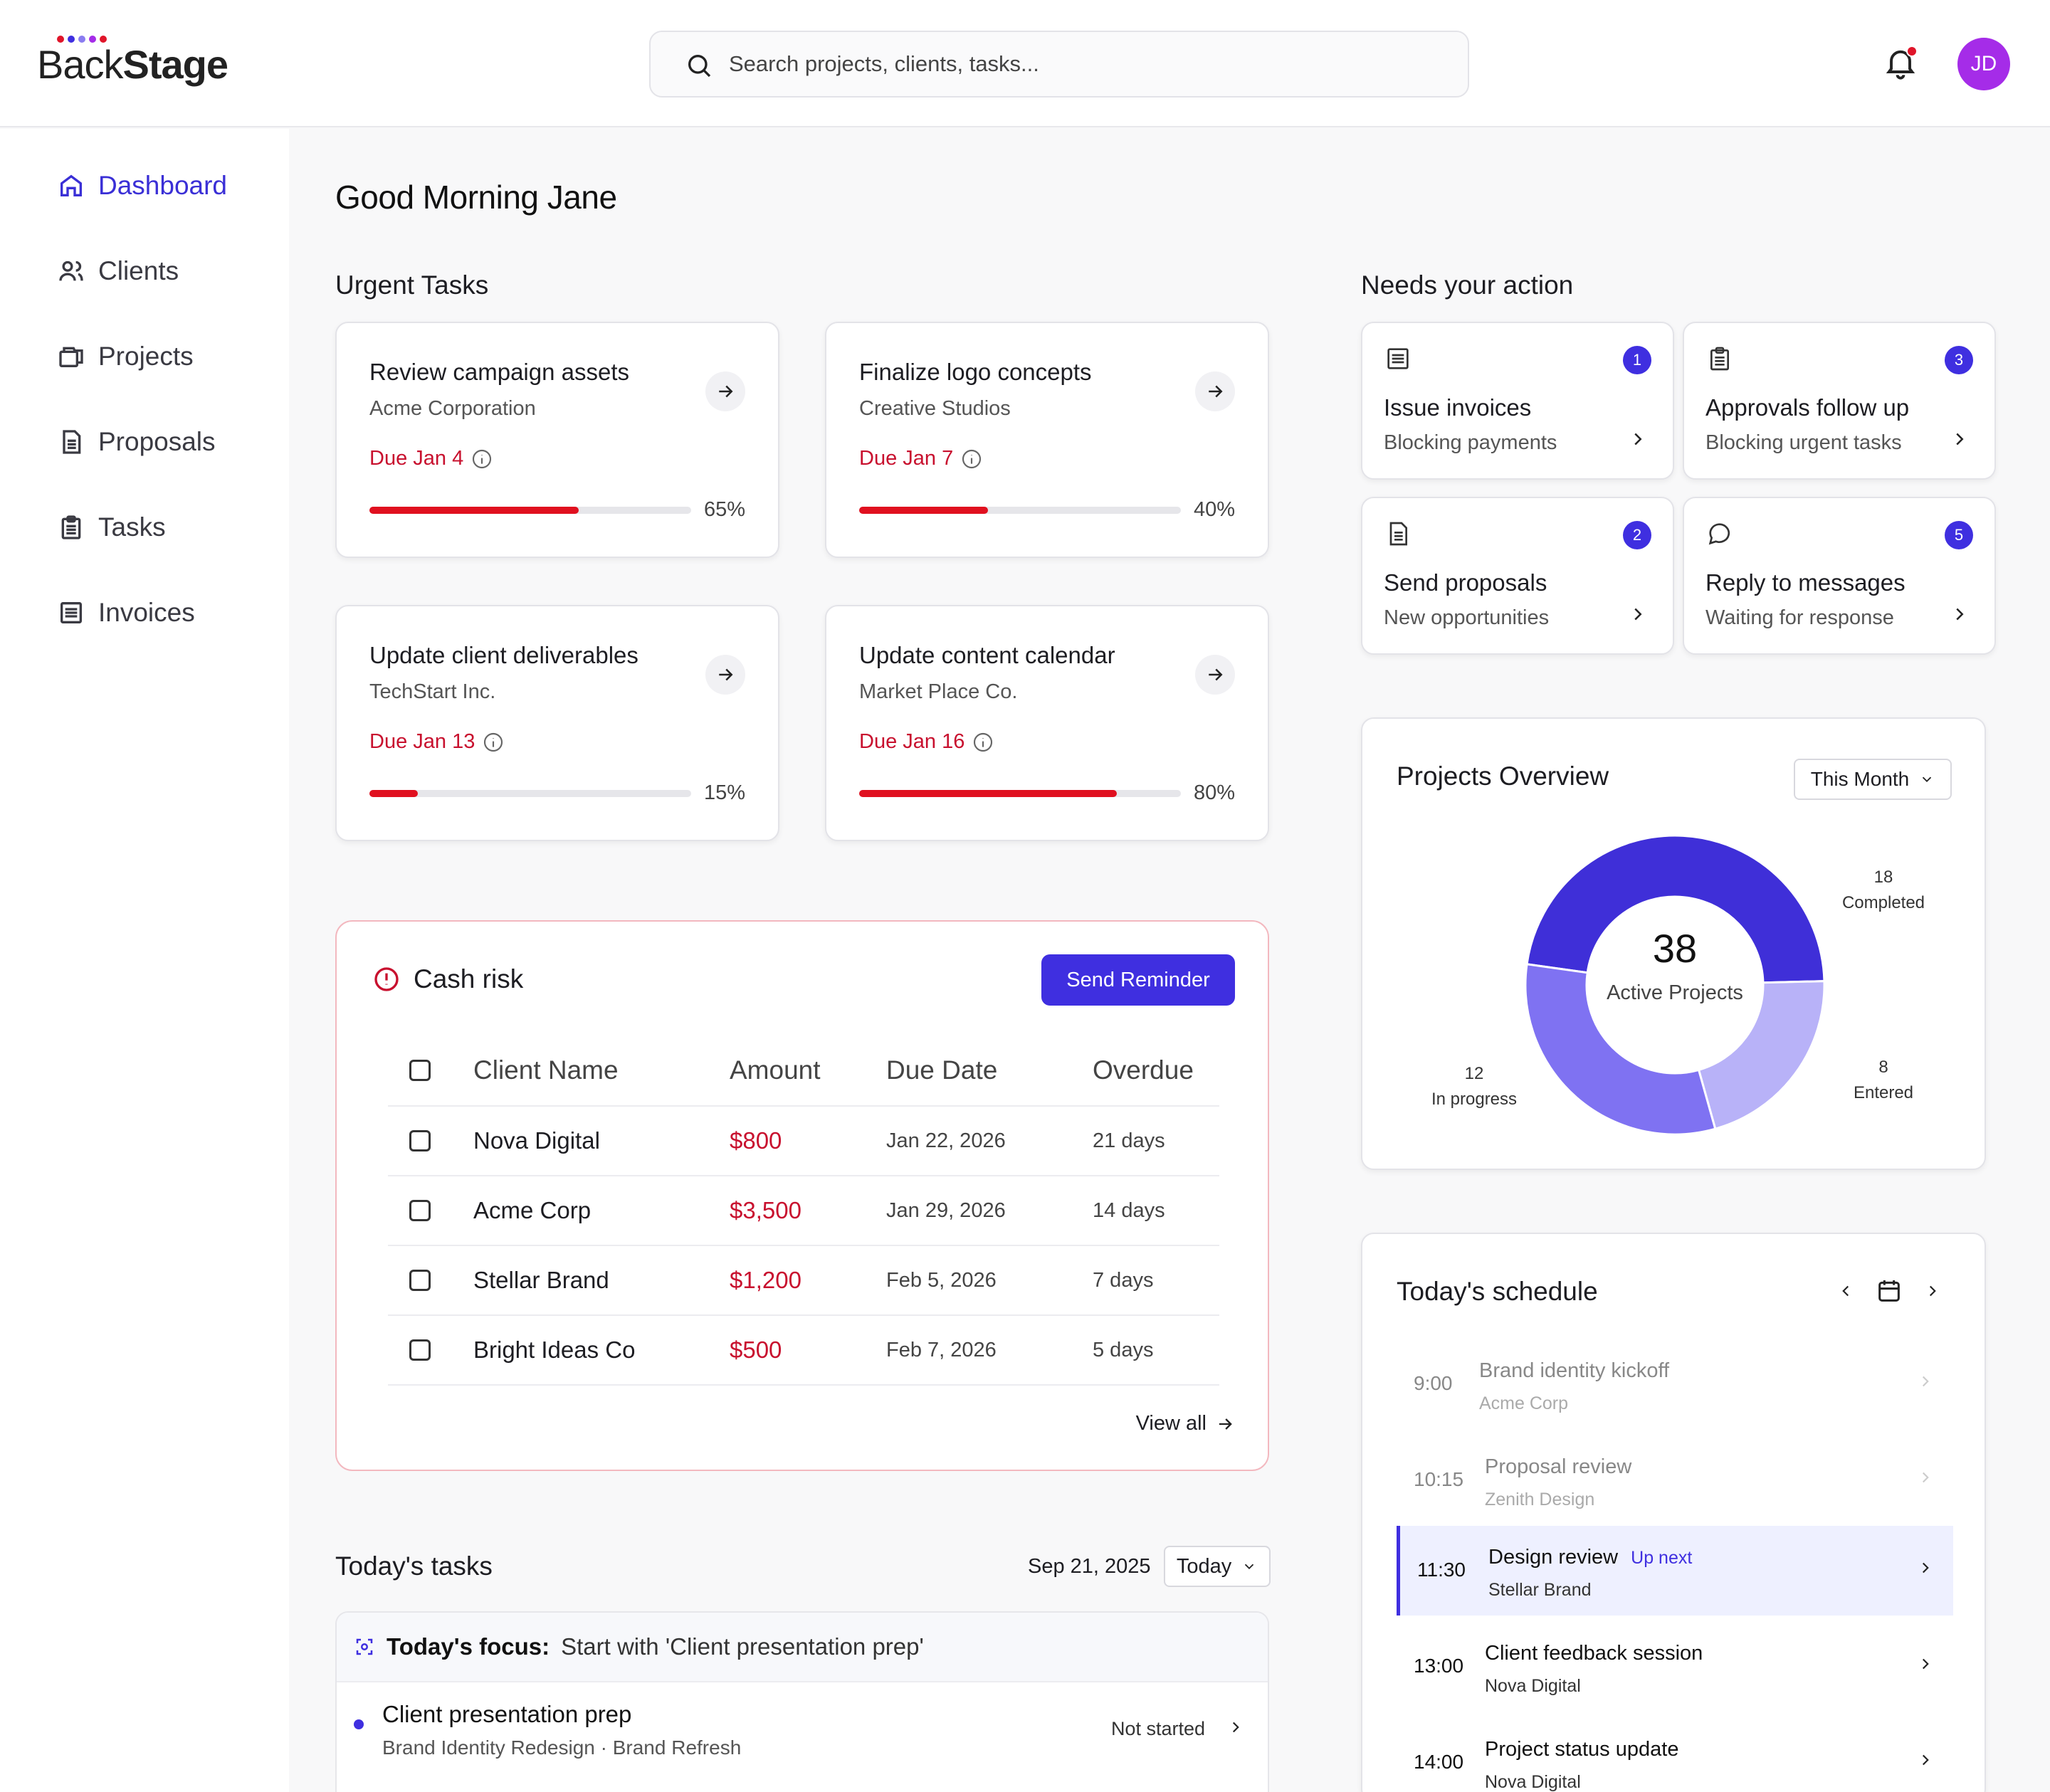 This screenshot has width=2050, height=1792. I want to click on user-avatar: JD, so click(1983, 64).